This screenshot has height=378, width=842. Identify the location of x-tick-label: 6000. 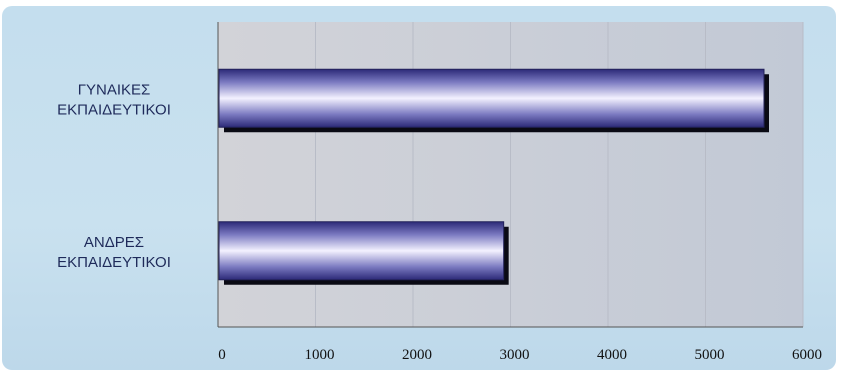
(807, 355).